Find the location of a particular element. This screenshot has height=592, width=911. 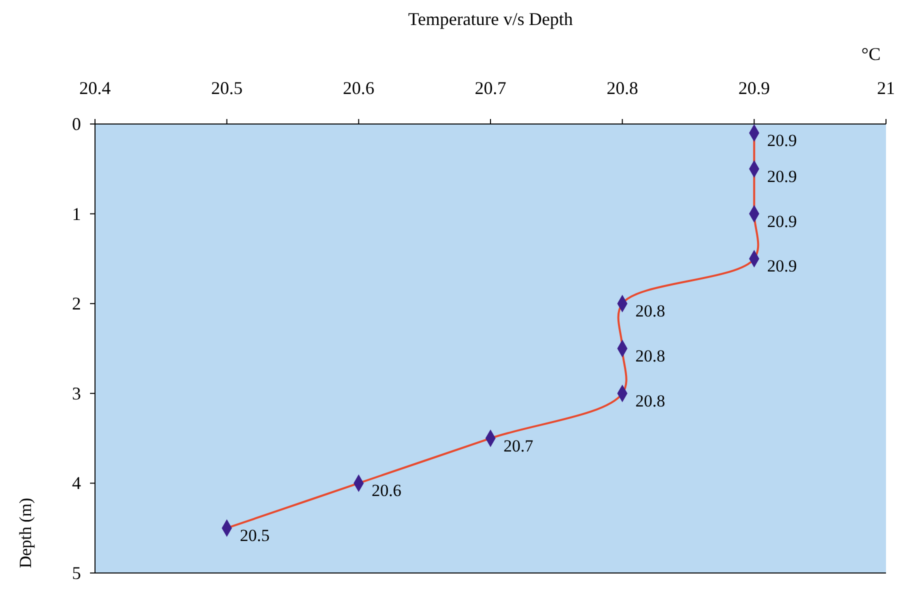

y-axis-title: Depth (m) is located at coordinates (25, 533).